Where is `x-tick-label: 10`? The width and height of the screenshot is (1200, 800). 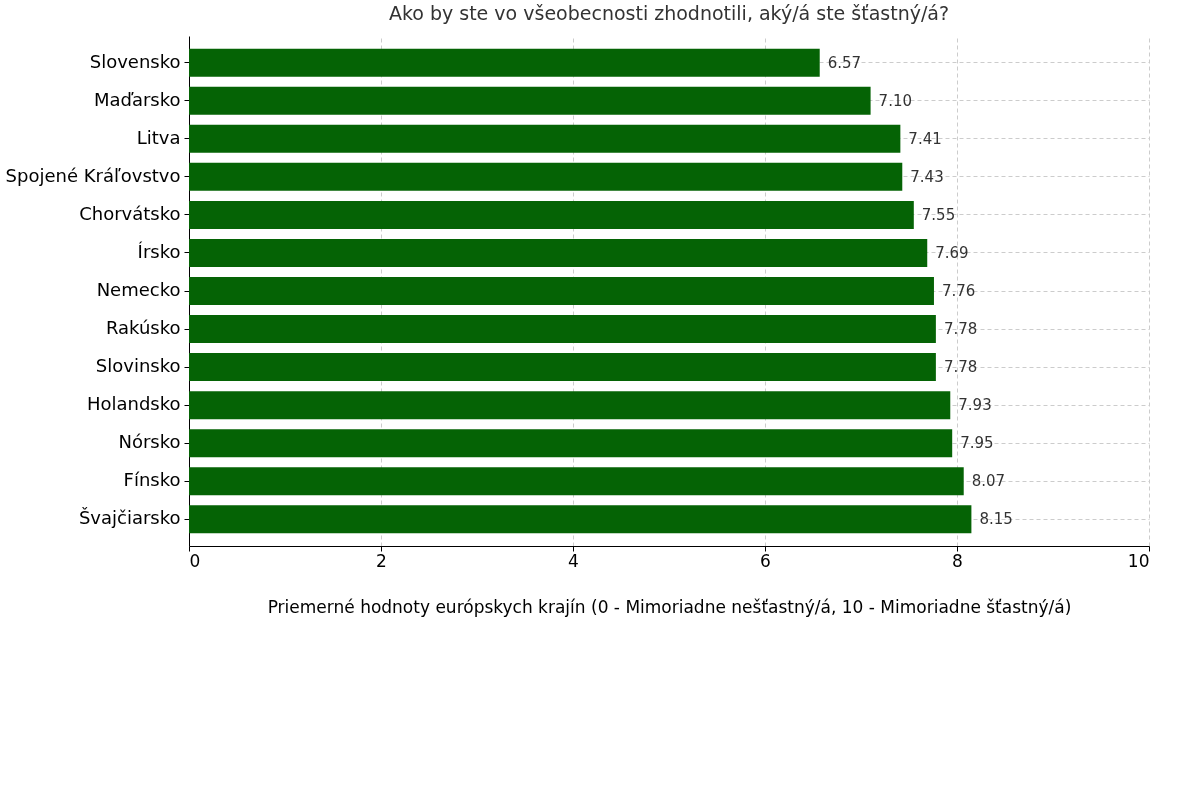
x-tick-label: 10 is located at coordinates (1138, 560).